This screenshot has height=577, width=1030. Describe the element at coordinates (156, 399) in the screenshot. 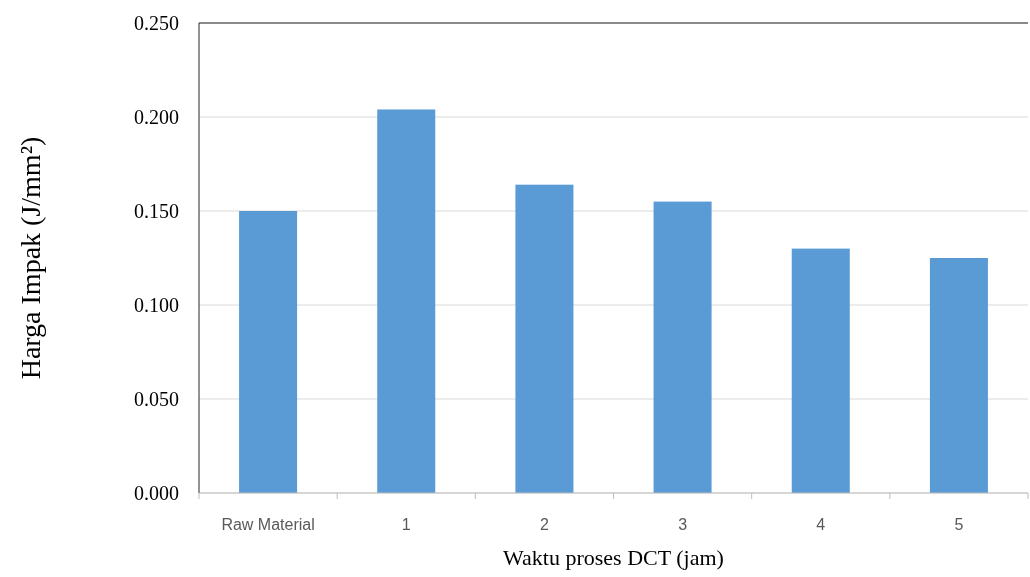

I see `y-tick-label: 0.050` at that location.